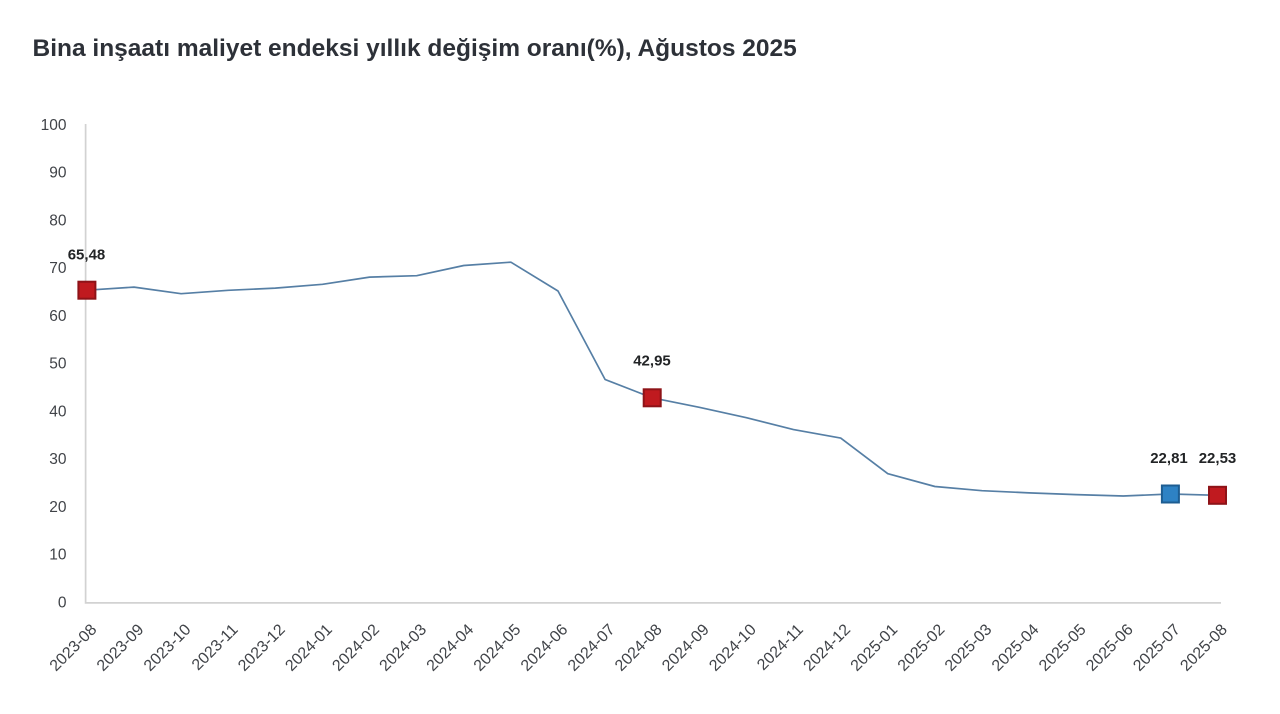  What do you see at coordinates (58, 507) in the screenshot?
I see `svg-text: 20` at bounding box center [58, 507].